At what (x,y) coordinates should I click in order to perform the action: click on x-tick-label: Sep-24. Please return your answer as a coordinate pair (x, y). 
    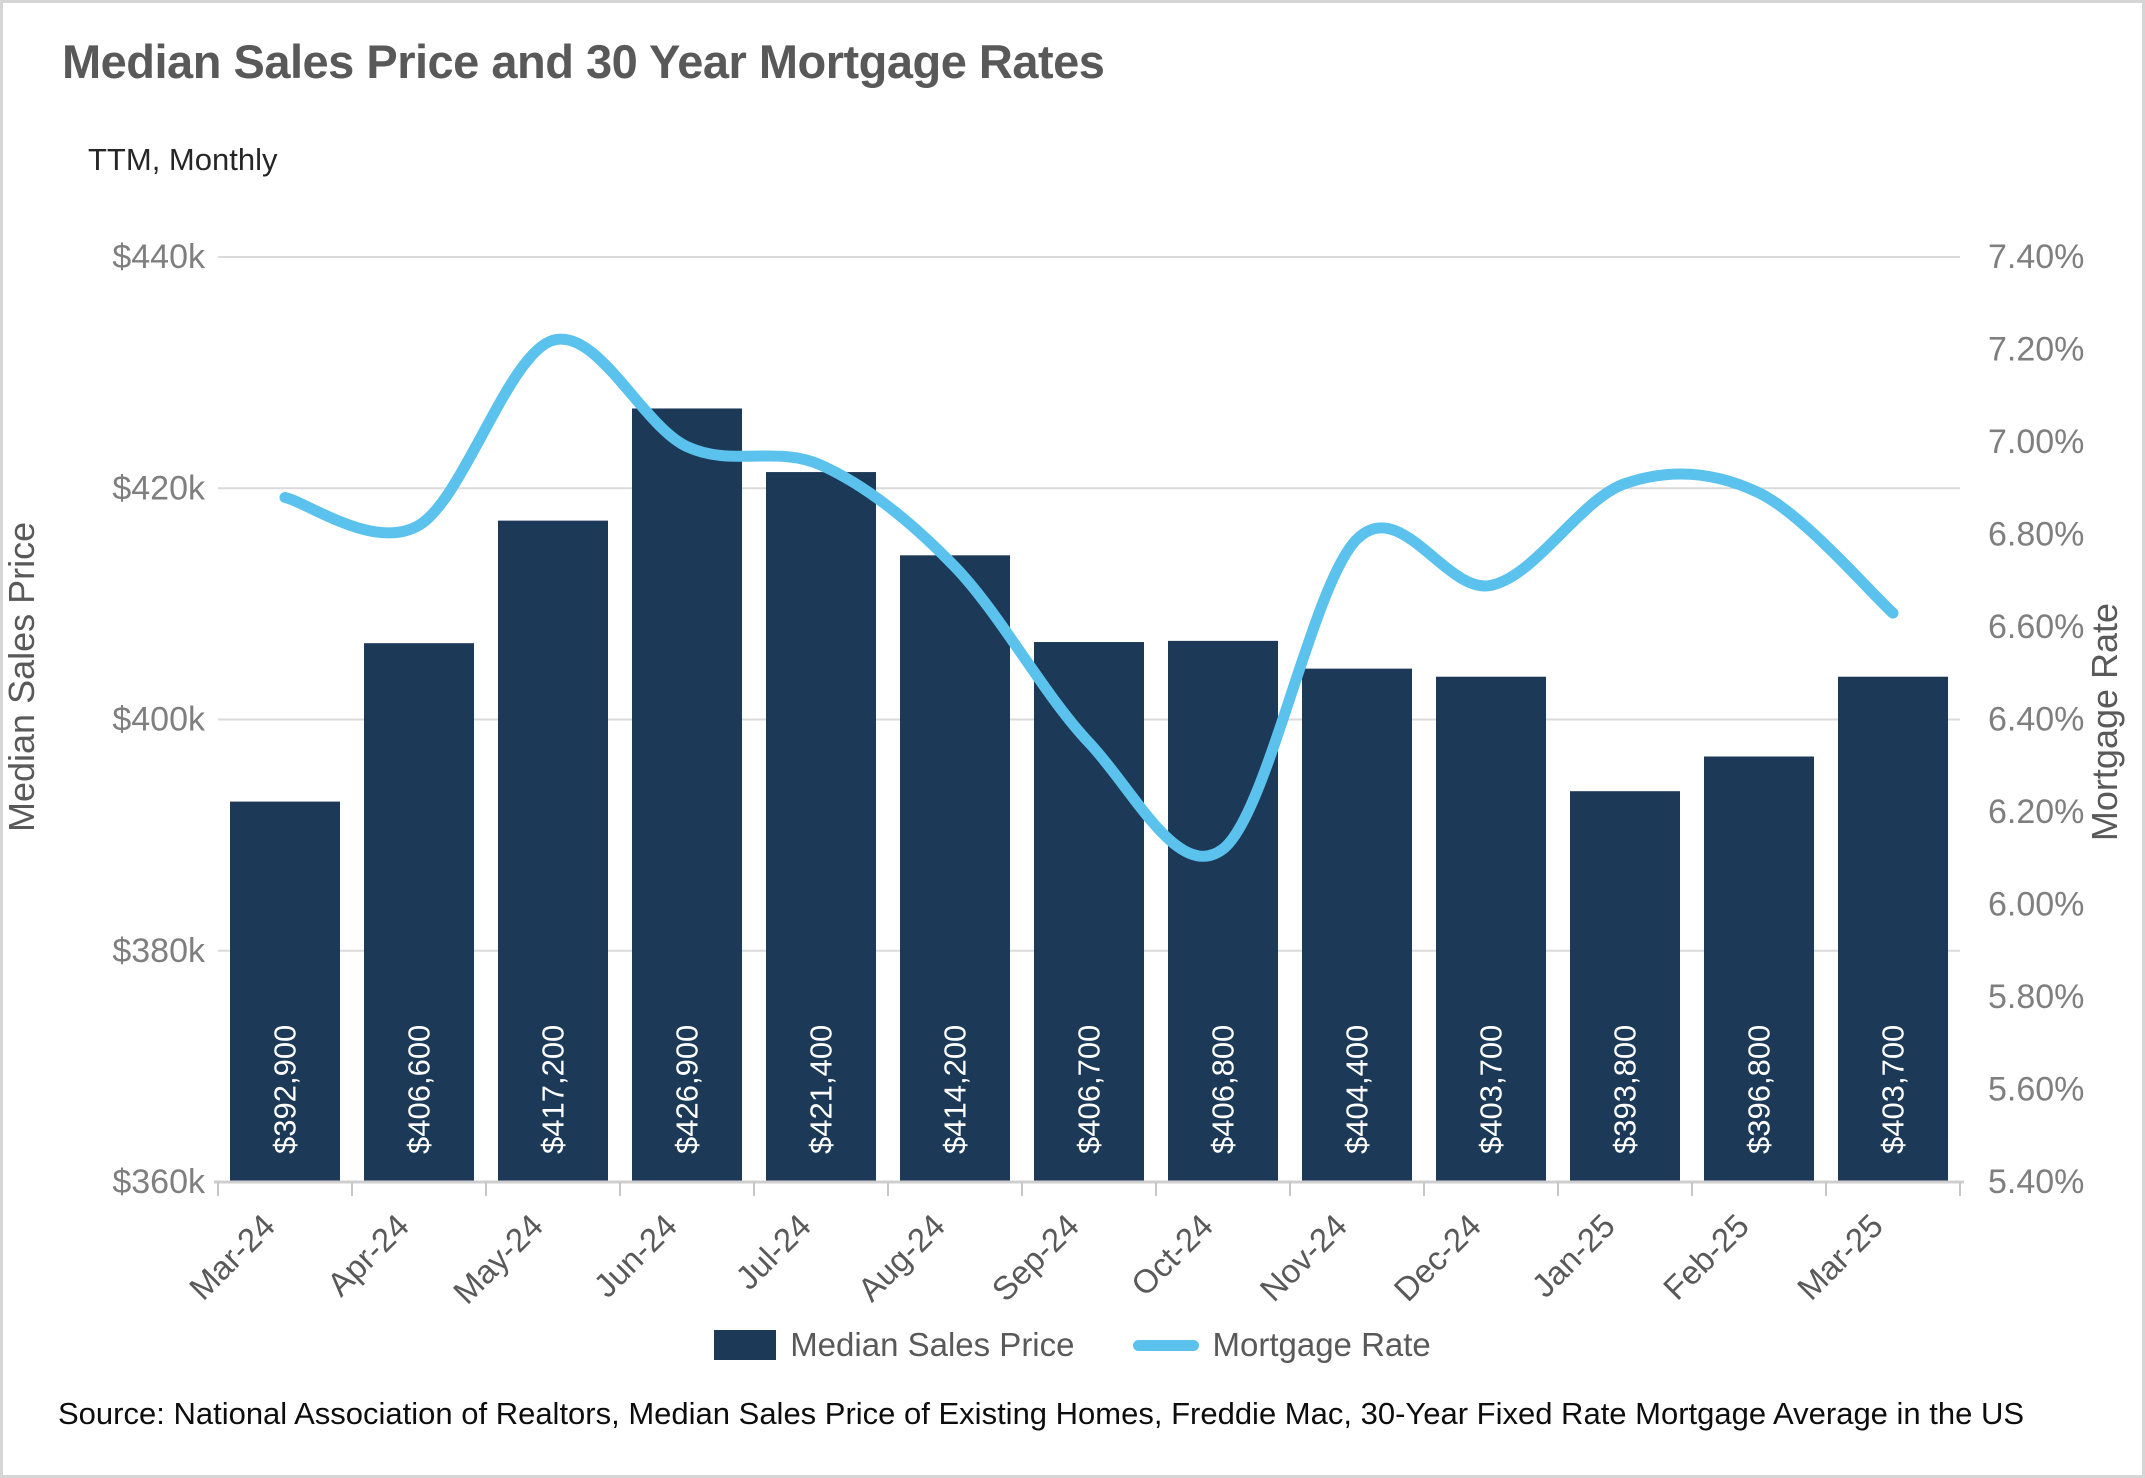
    Looking at the image, I should click on (1035, 1257).